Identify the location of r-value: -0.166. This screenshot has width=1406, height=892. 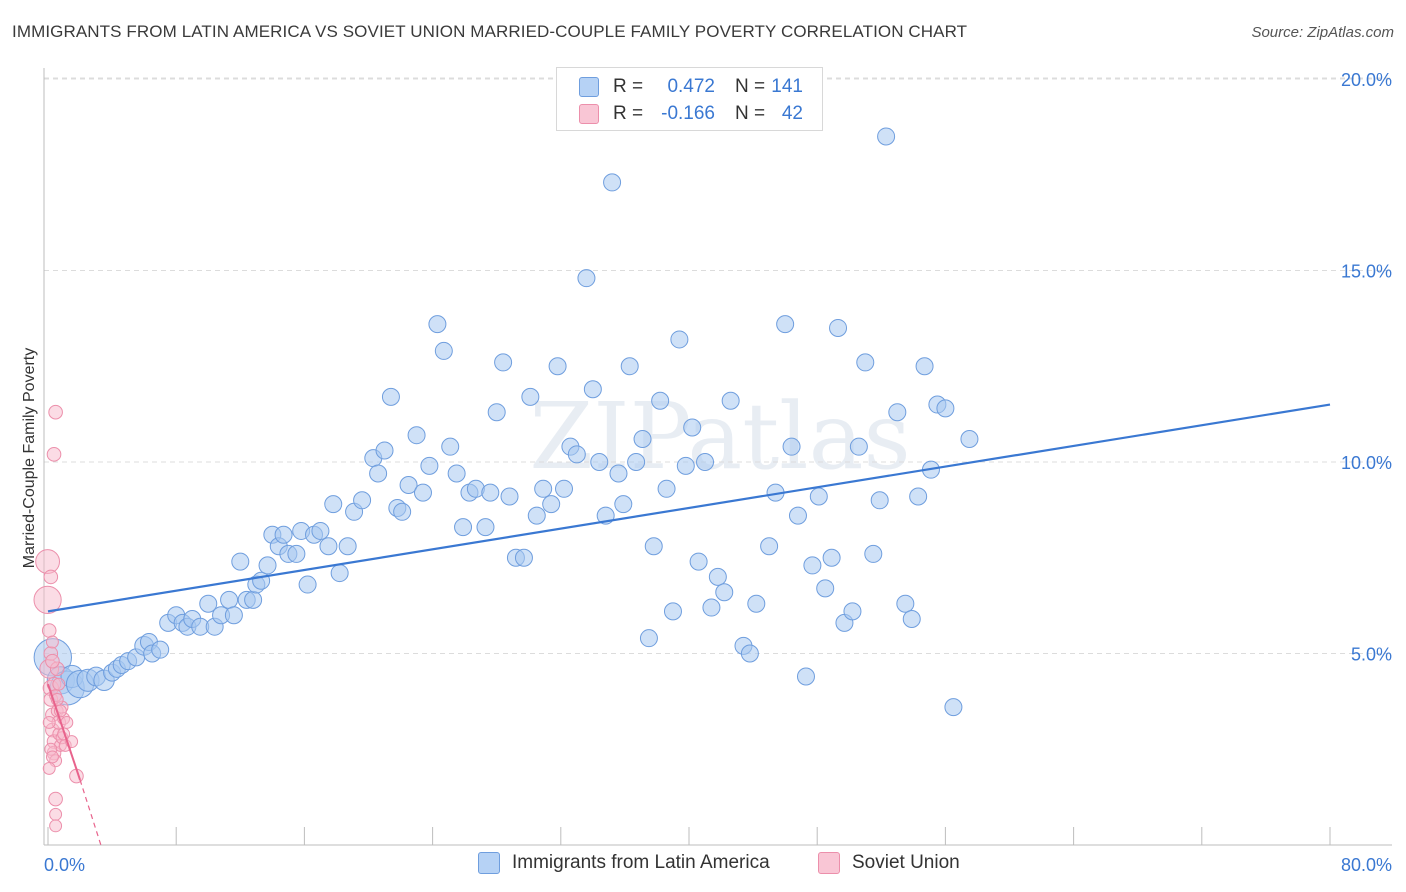
(688, 113).